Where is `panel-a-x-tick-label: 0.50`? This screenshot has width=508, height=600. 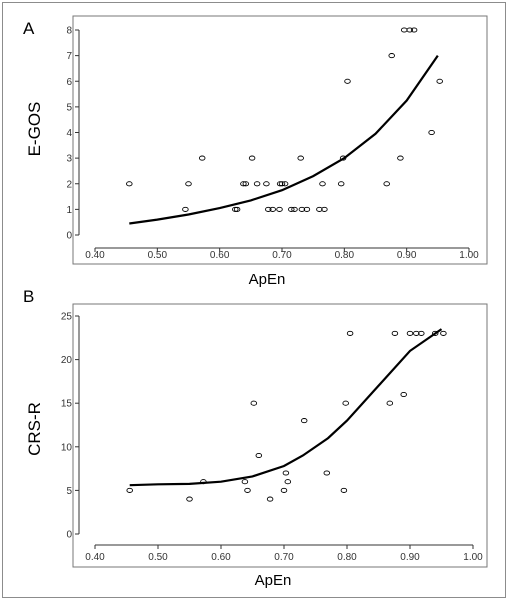
panel-a-x-tick-label: 0.50 is located at coordinates (158, 255).